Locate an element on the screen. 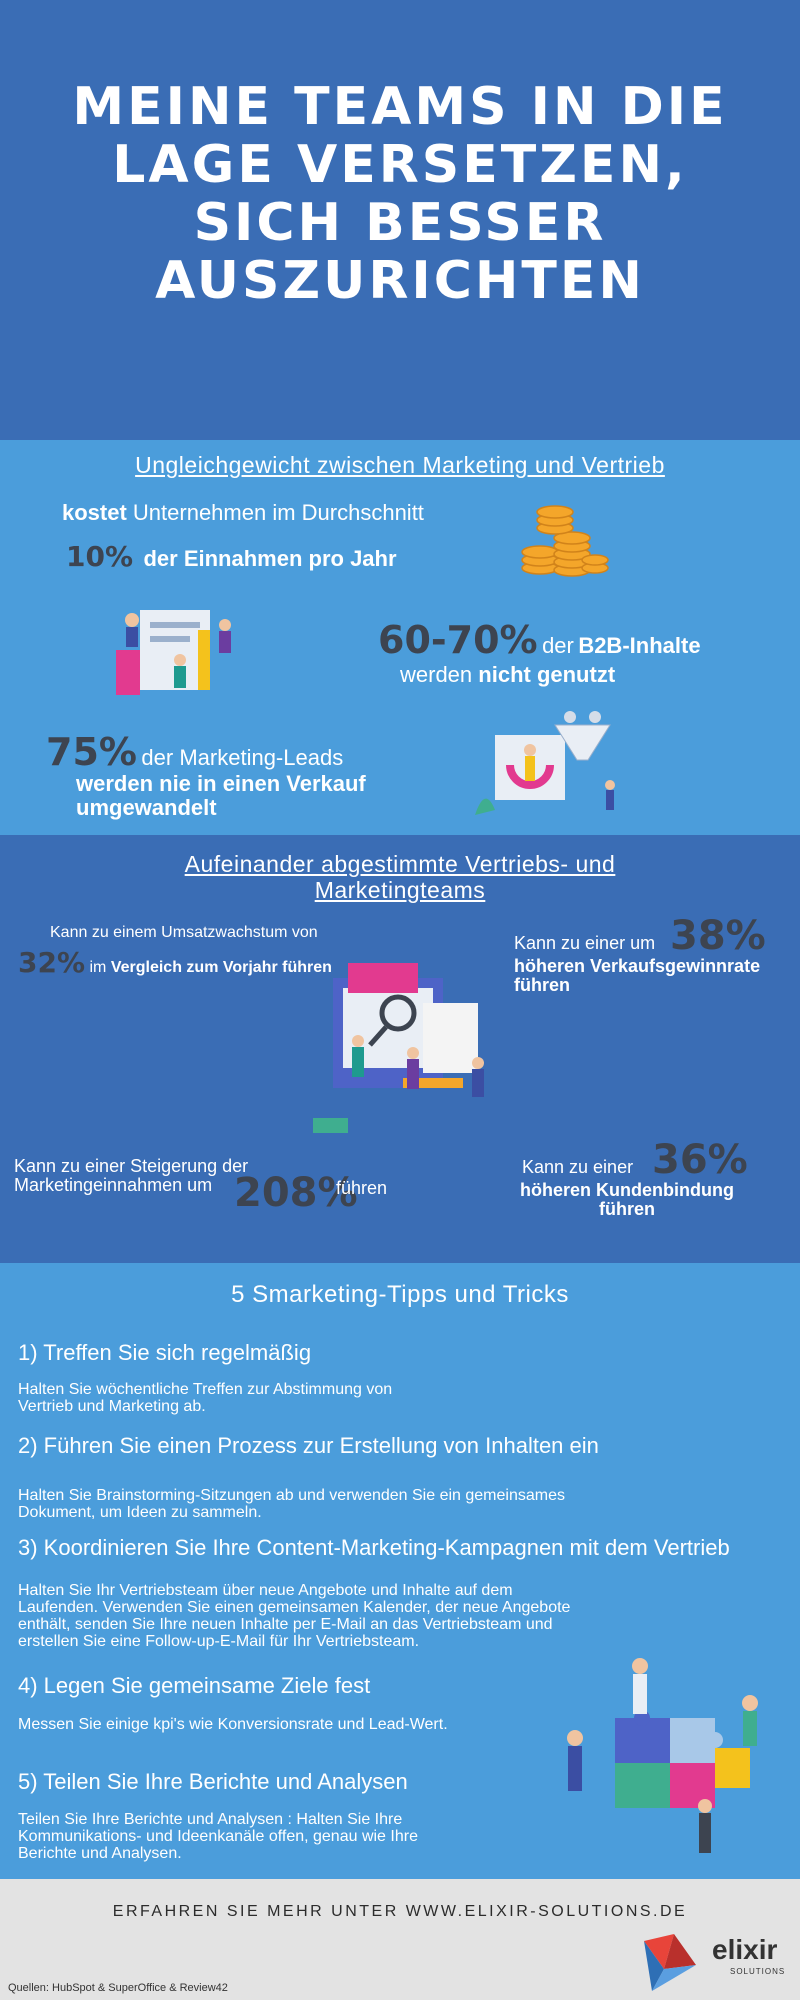 The height and width of the screenshot is (2000, 800). team-collaboration-illustration-icon is located at coordinates (398, 1048).